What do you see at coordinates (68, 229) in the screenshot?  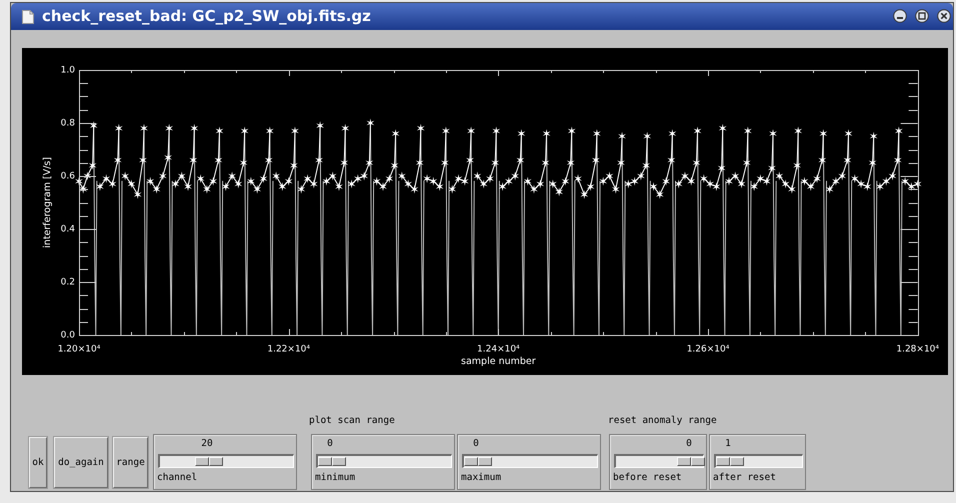 I see `y-tick-label: 0.4` at bounding box center [68, 229].